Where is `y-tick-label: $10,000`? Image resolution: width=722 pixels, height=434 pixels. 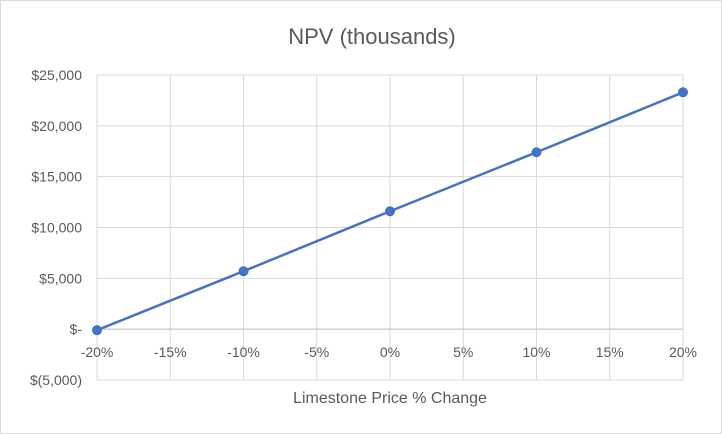
y-tick-label: $10,000 is located at coordinates (56, 228).